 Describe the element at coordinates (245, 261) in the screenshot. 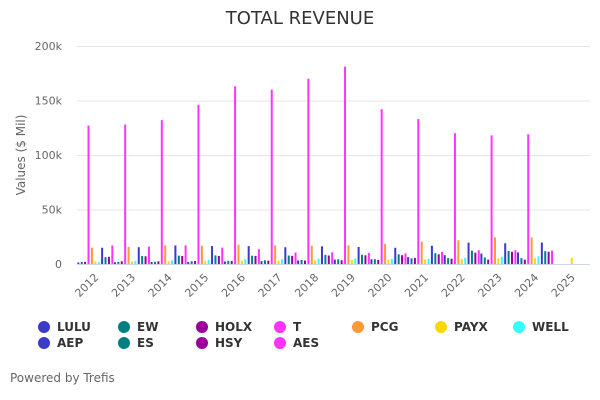

I see `bar-well-2016` at that location.